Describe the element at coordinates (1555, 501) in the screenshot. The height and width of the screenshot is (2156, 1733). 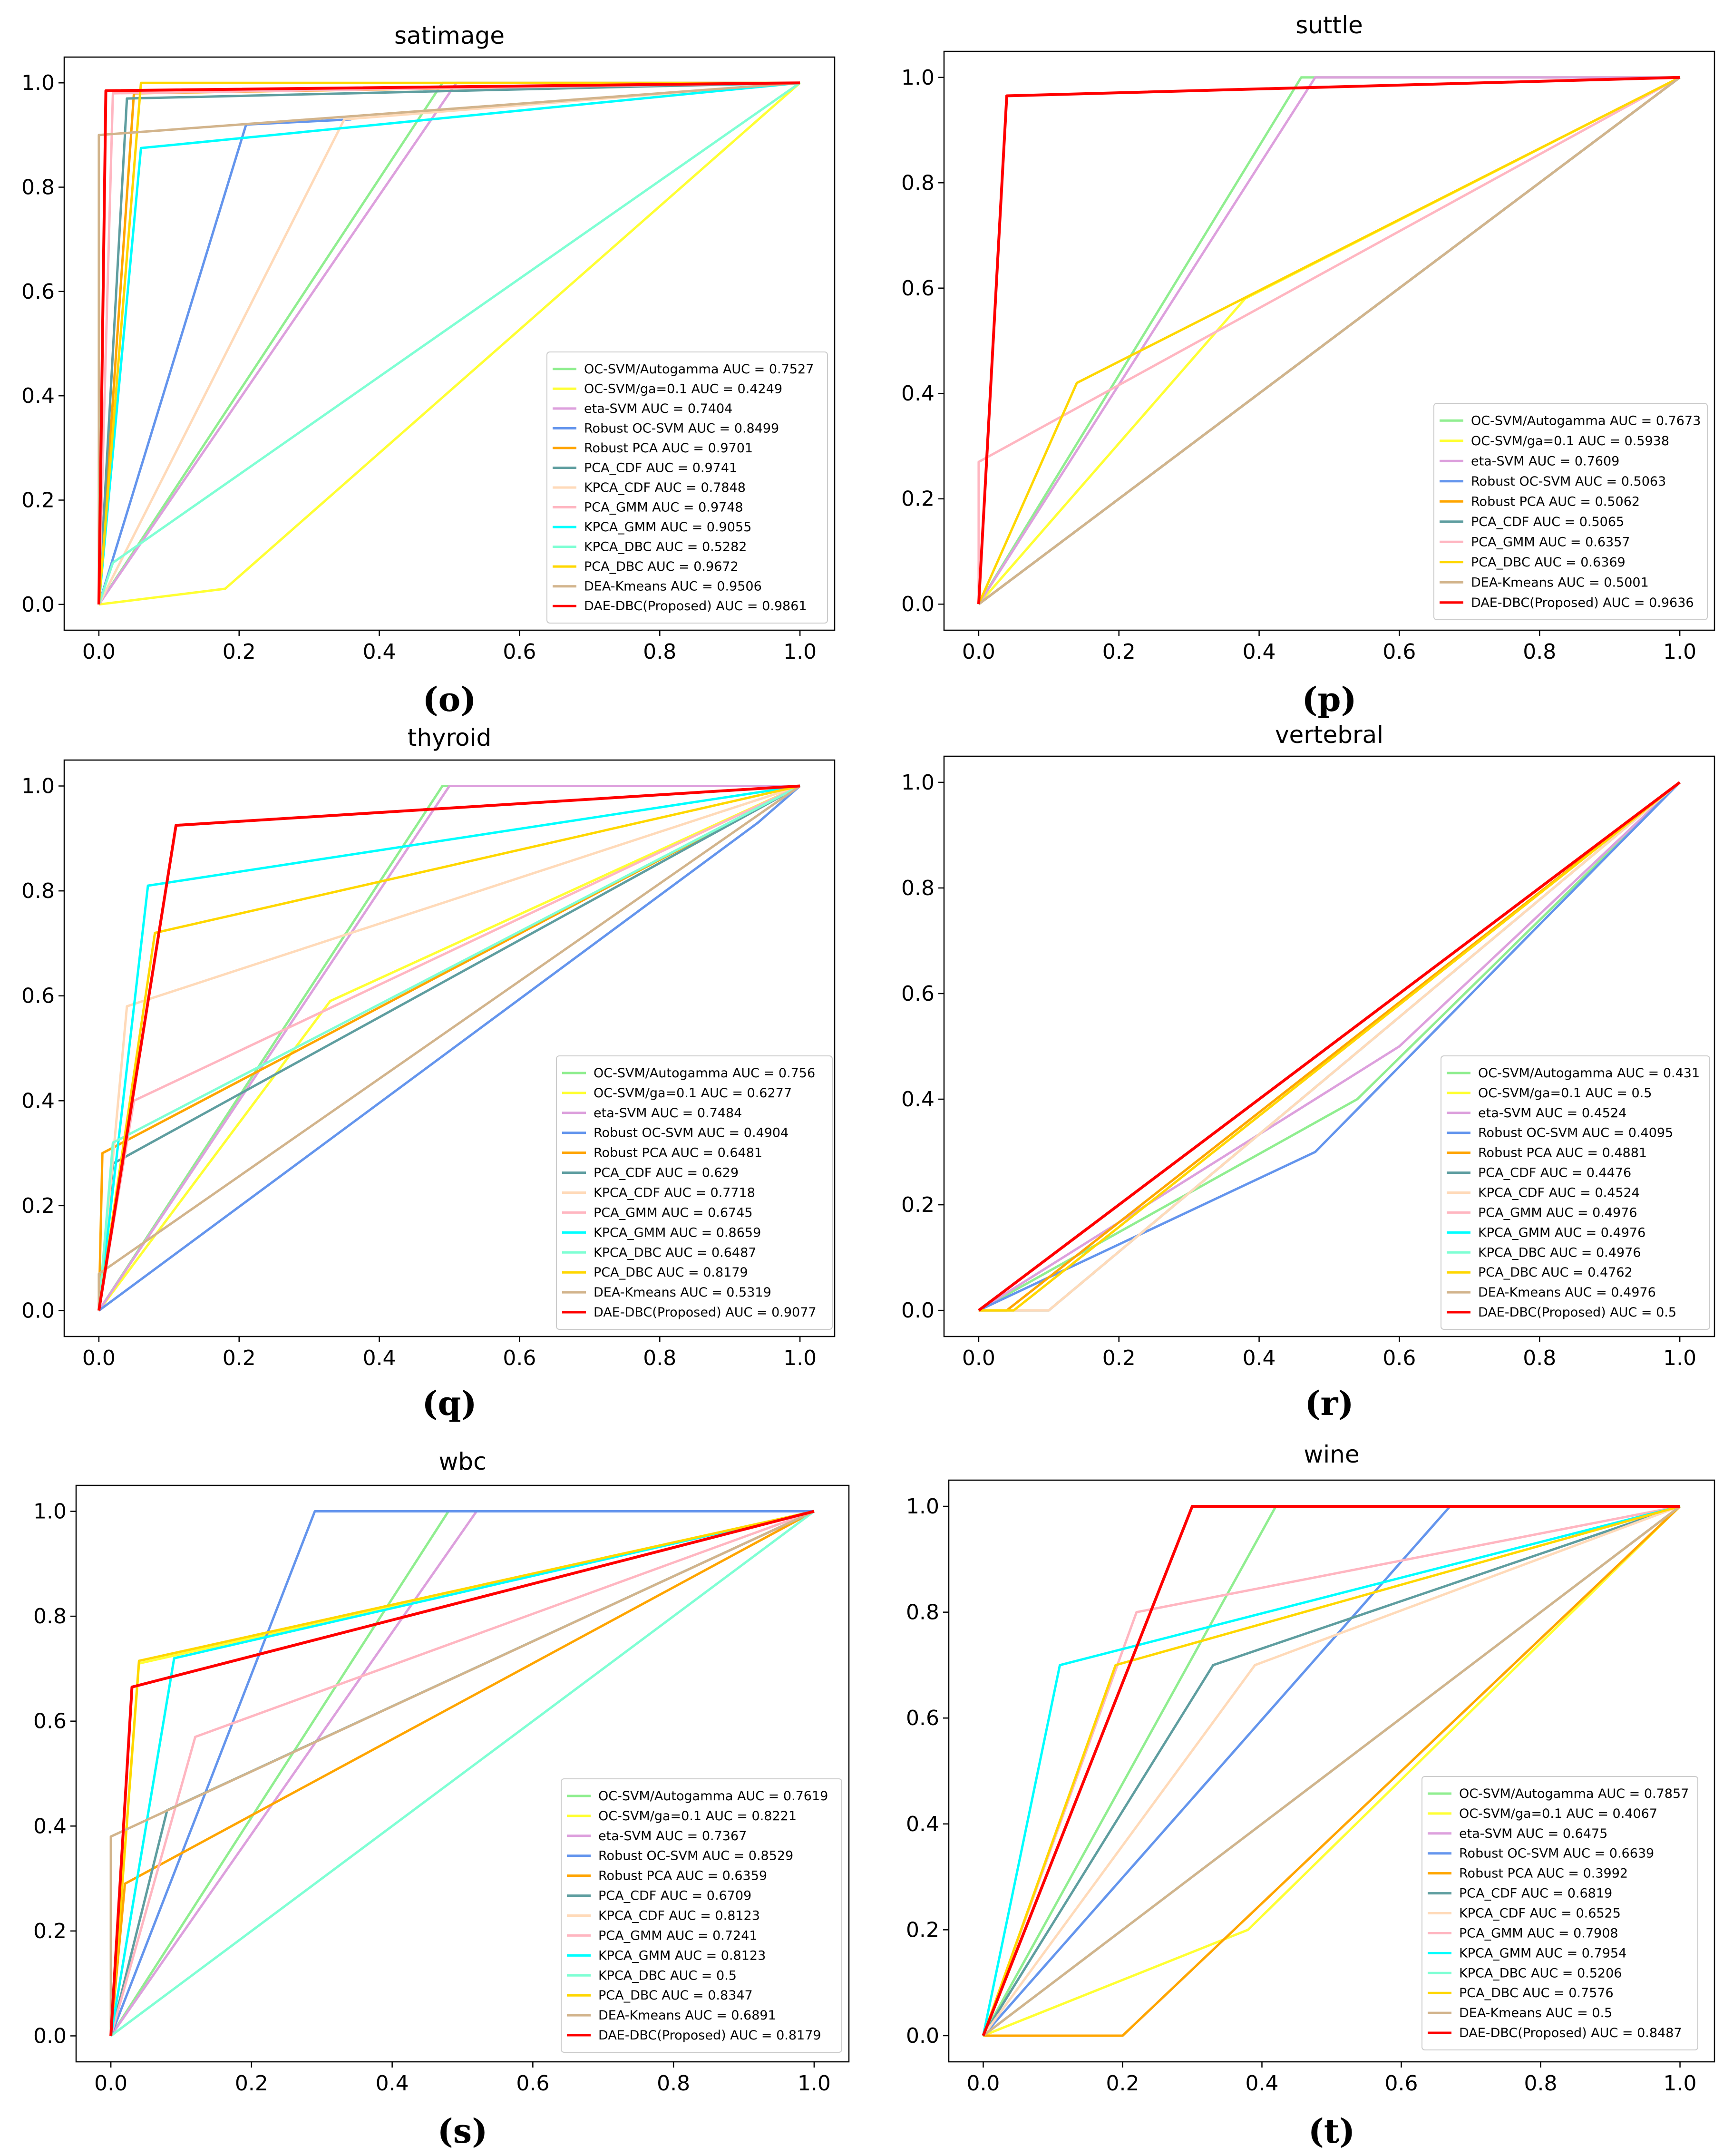
I see `legend-entry: Robust PCA AUC = 0.5062` at that location.